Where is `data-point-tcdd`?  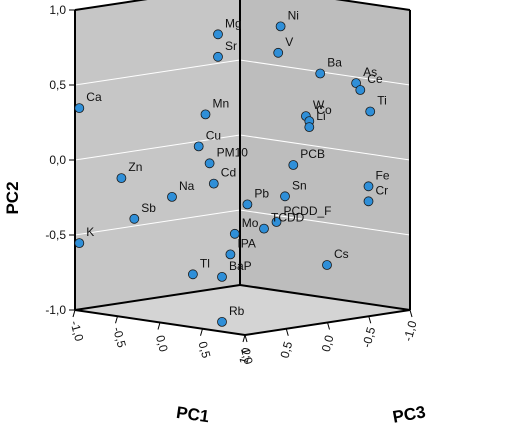
data-point-tcdd is located at coordinates (264, 228).